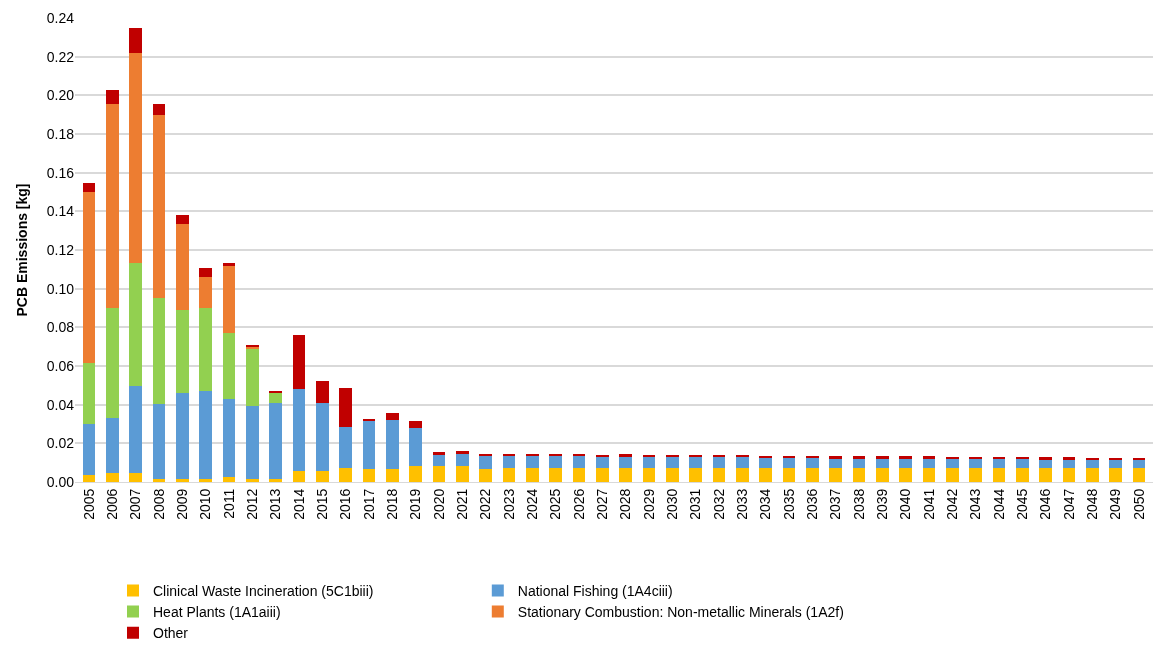 The image size is (1163, 659). I want to click on x-tick-label: 2024, so click(531, 504).